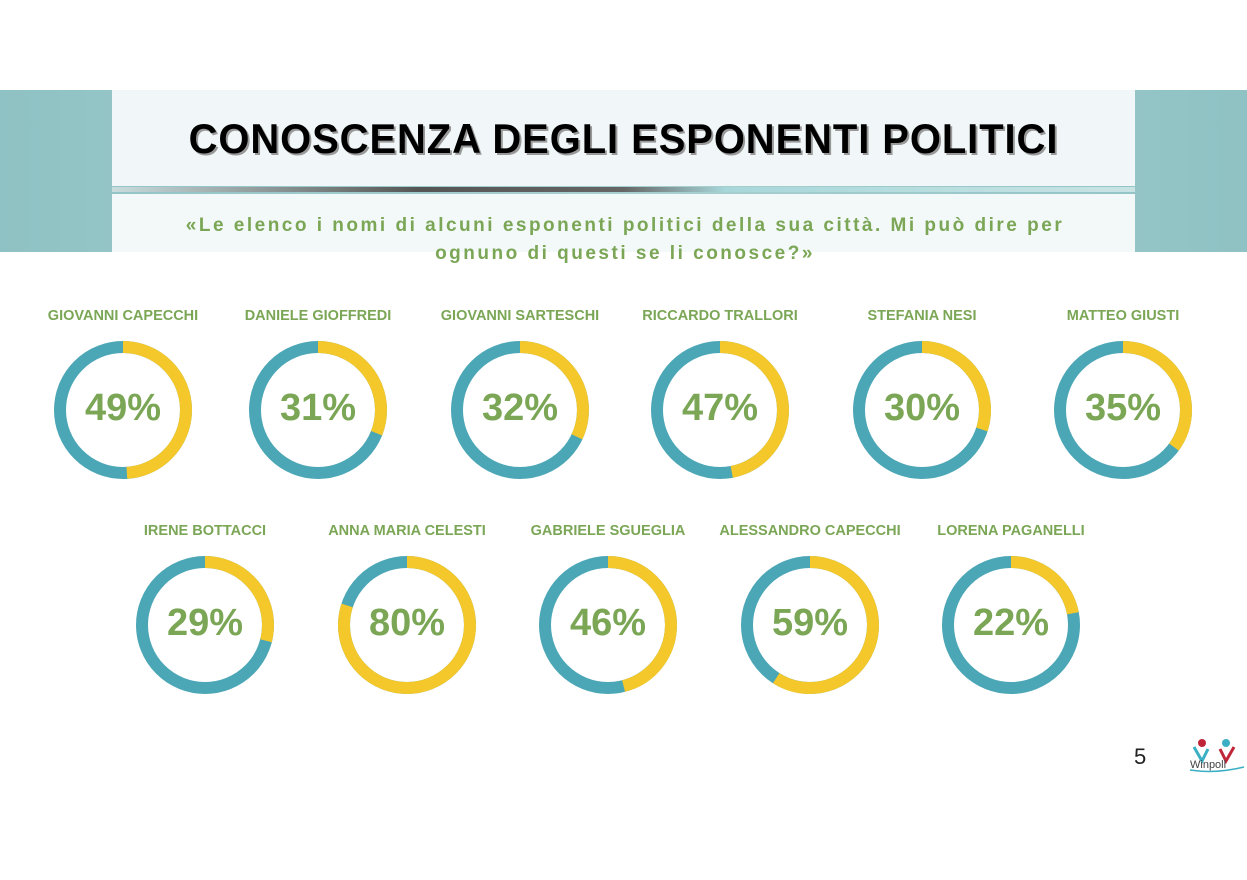  I want to click on candidate-name: GIOVANNI SARTESCHI, so click(520, 316).